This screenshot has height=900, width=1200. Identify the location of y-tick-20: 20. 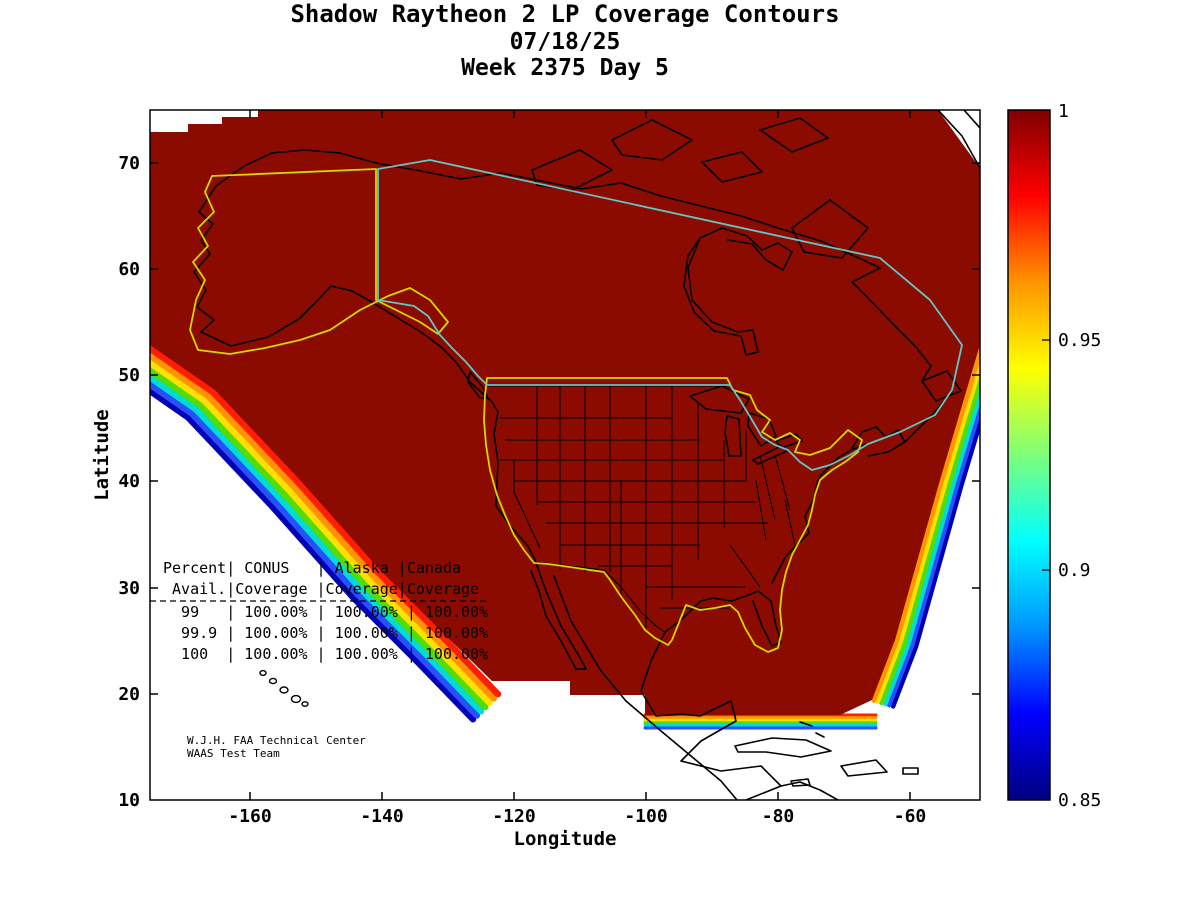
(129, 694).